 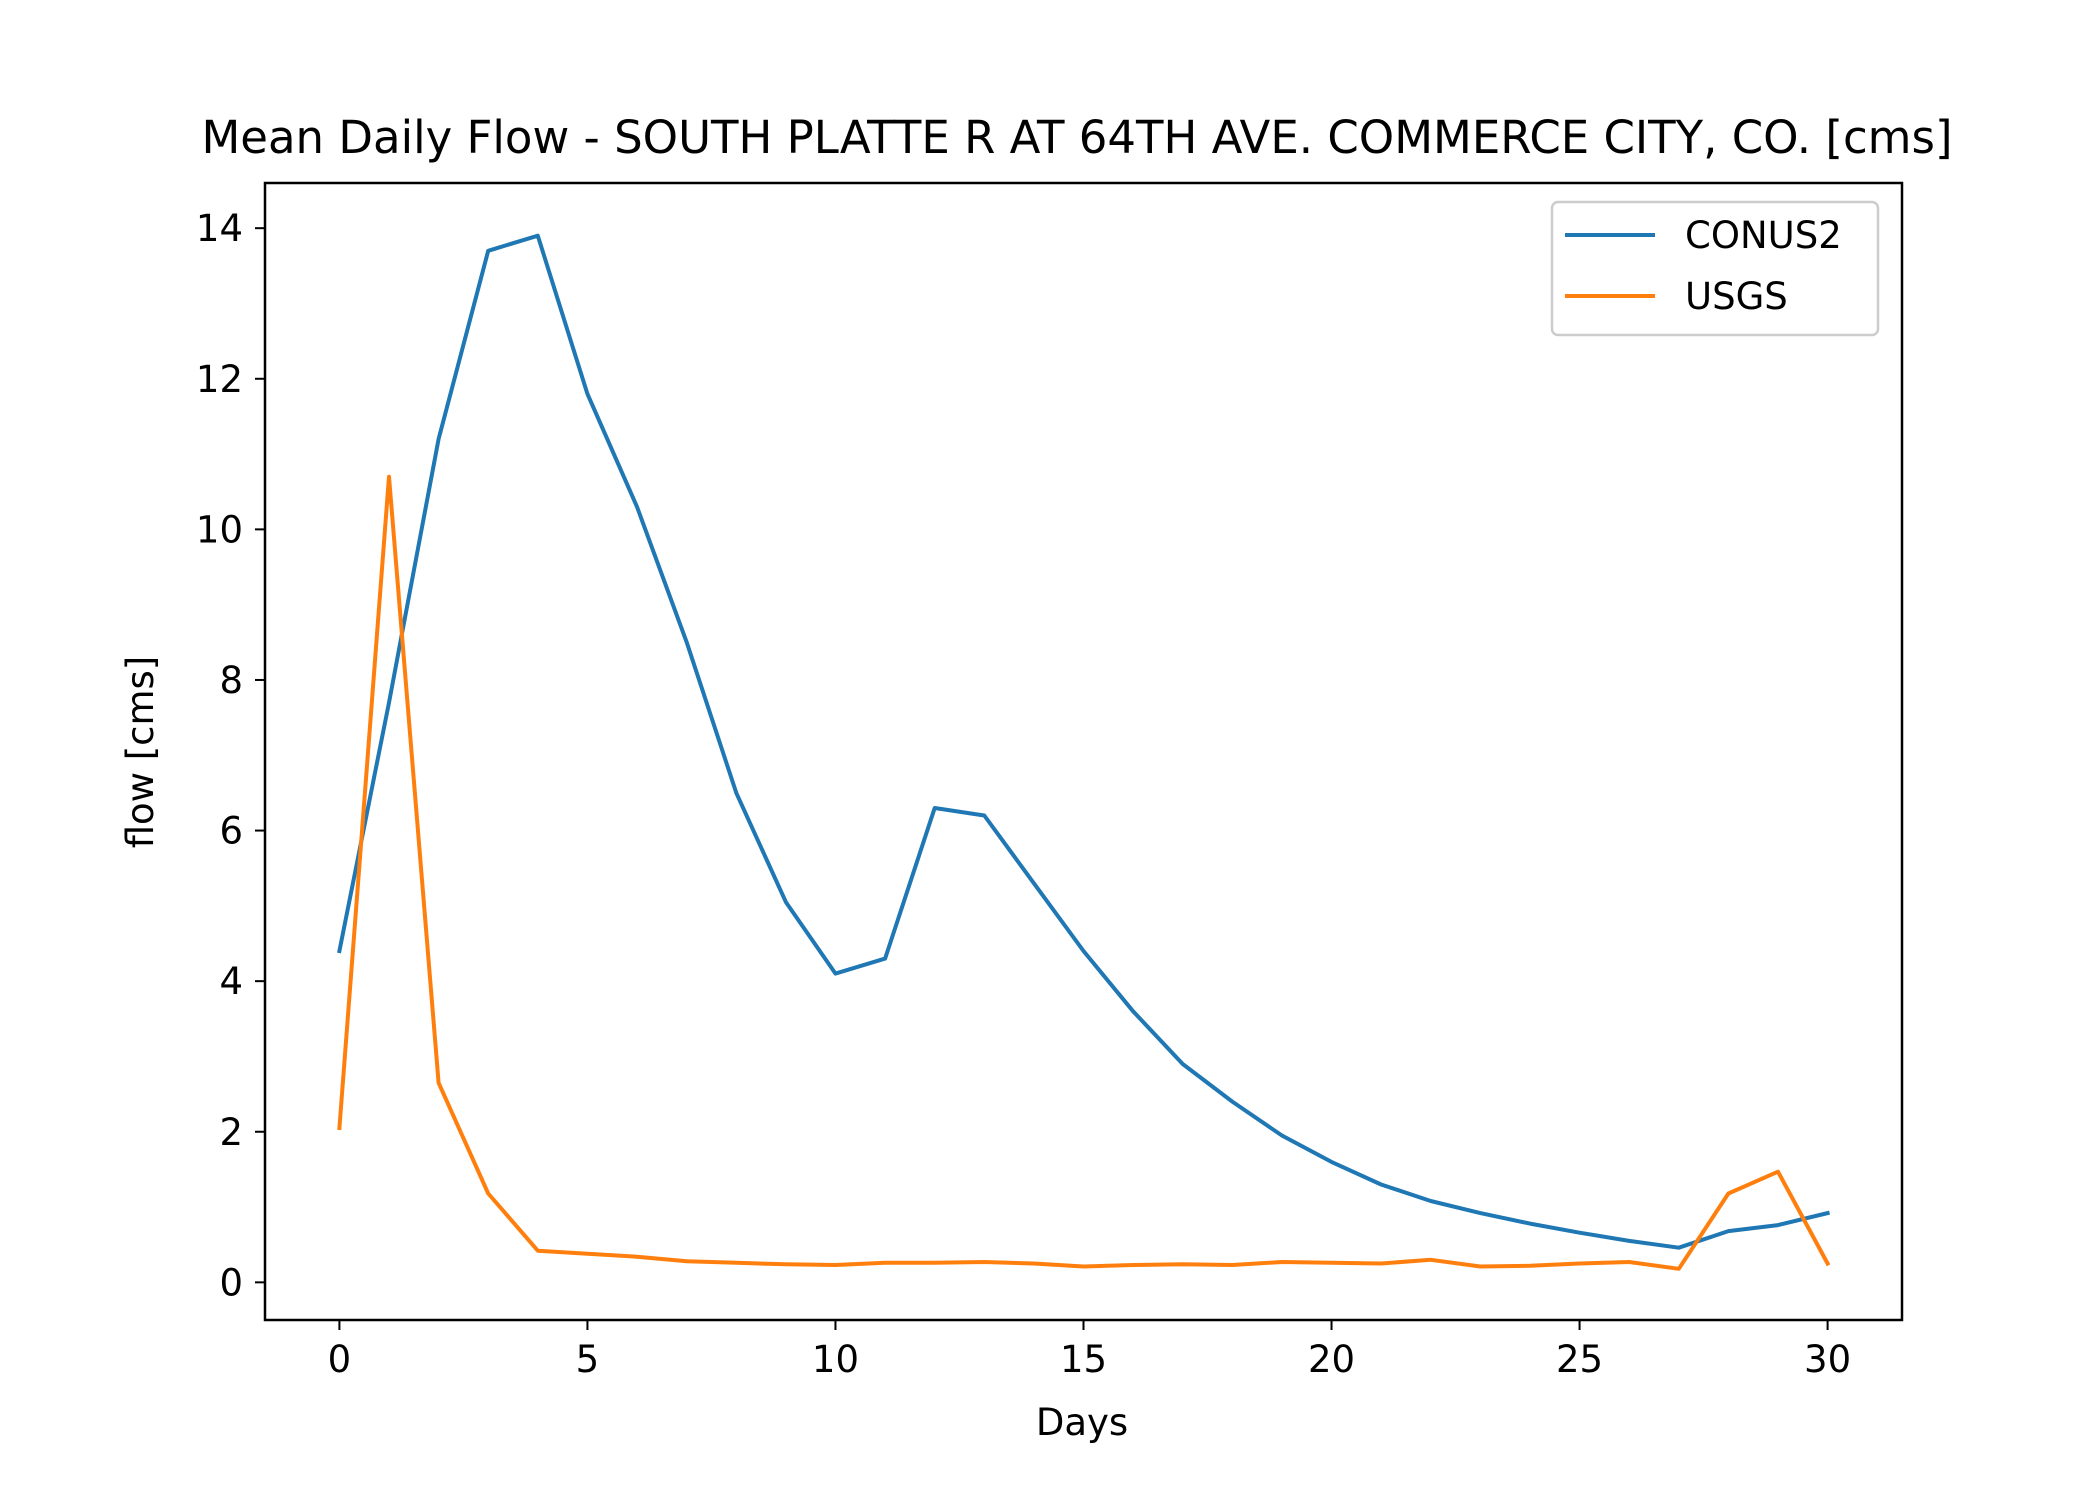 I want to click on x-tick-label: 20, so click(x=1331, y=1359).